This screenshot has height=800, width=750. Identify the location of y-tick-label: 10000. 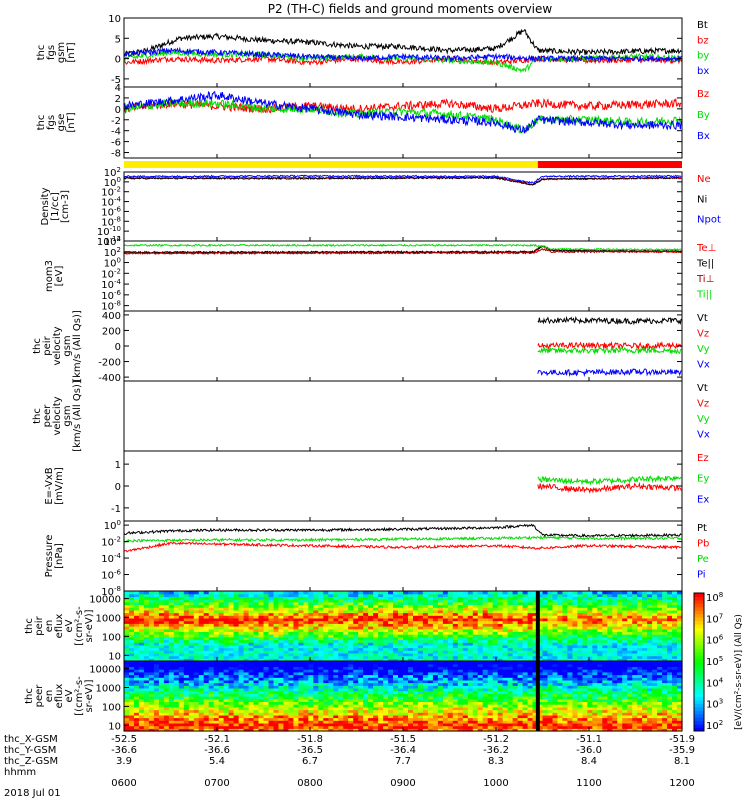
(105, 600).